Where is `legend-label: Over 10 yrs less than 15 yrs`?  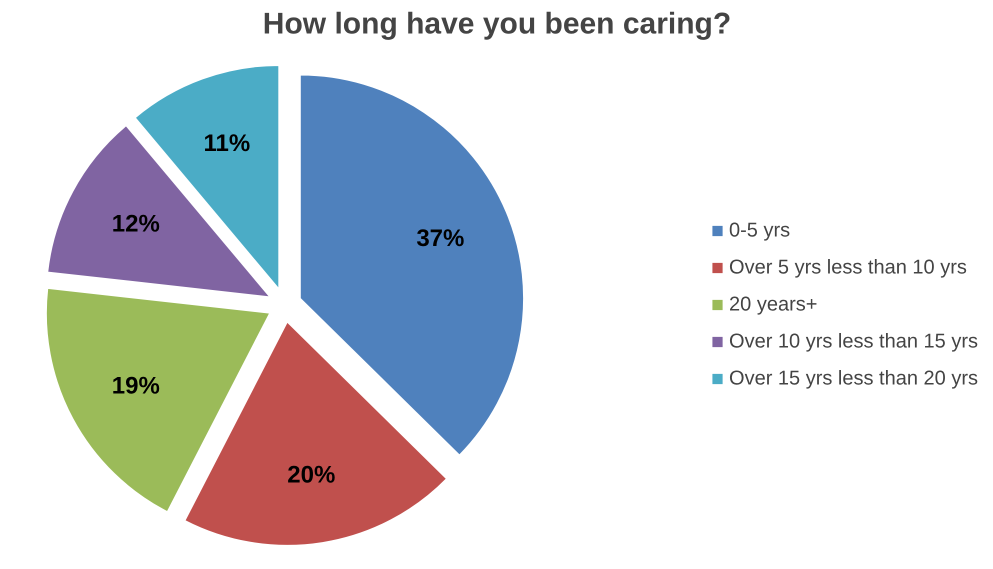
legend-label: Over 10 yrs less than 15 yrs is located at coordinates (853, 341).